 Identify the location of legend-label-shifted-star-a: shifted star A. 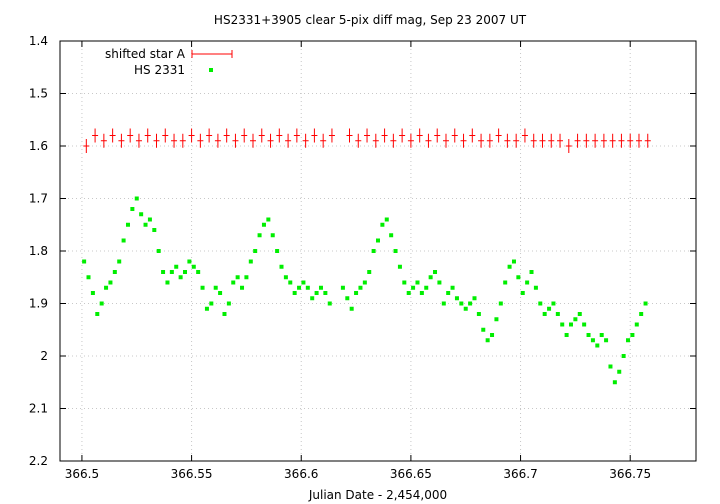
(145, 54).